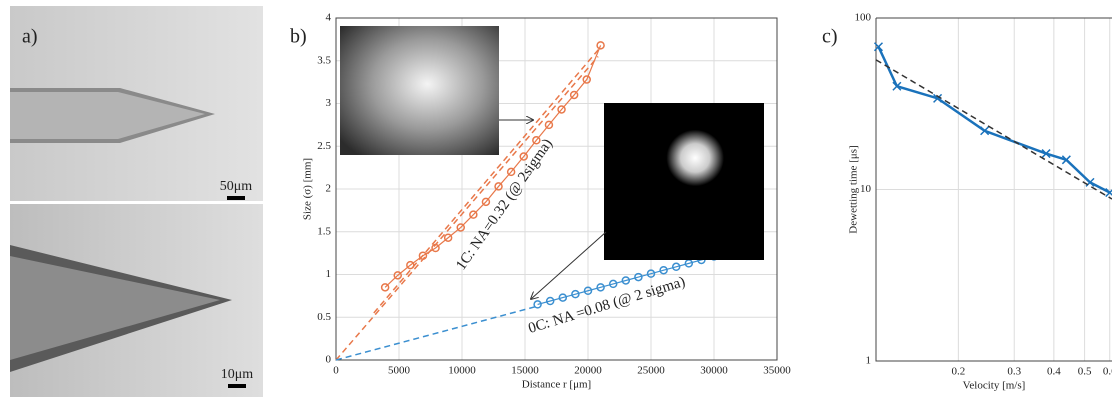 The width and height of the screenshot is (1112, 397). Describe the element at coordinates (329, 103) in the screenshot. I see `y-tick-label: 3` at that location.